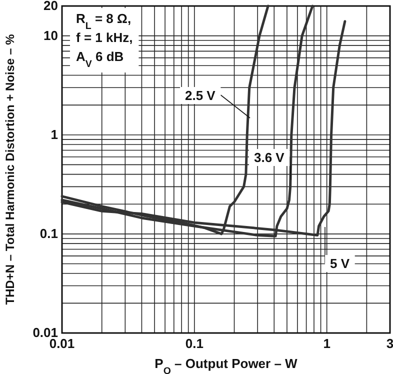  What do you see at coordinates (10, 169) in the screenshot?
I see `y-axis-title: THD+N – Total Harmonic Distortion + Noise – %` at bounding box center [10, 169].